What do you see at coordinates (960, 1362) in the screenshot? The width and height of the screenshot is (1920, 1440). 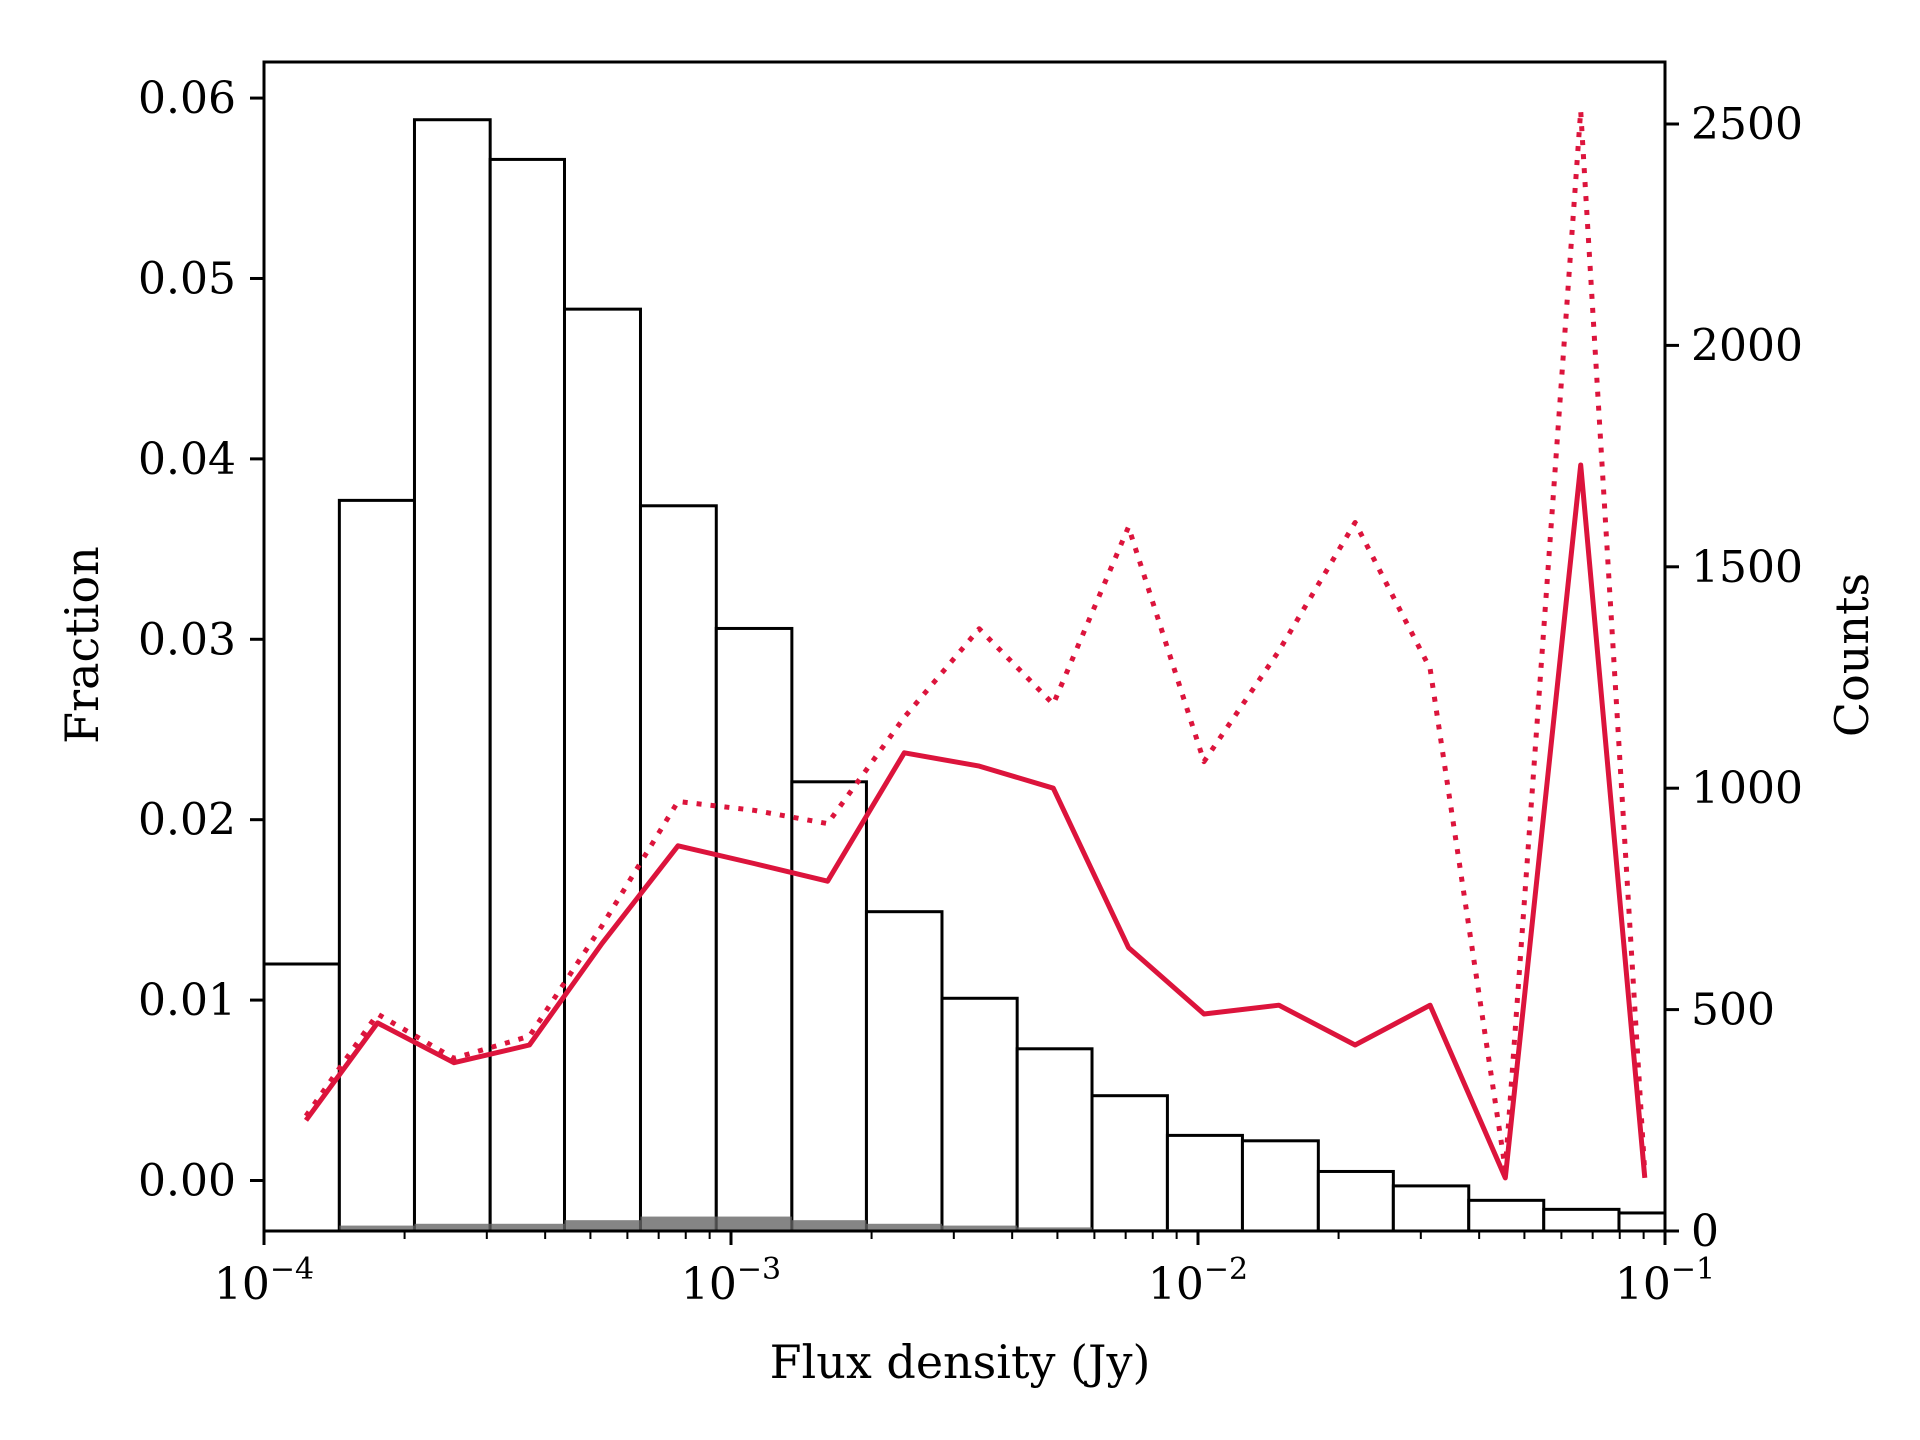 I see `x-axis-label: Flux density (Jy)` at bounding box center [960, 1362].